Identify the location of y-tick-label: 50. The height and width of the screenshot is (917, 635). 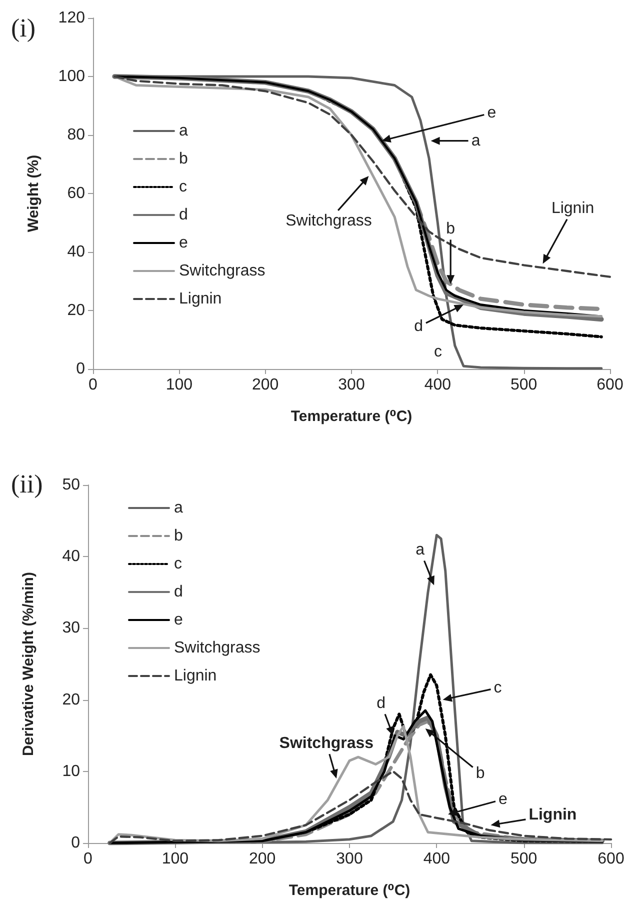
(71, 485).